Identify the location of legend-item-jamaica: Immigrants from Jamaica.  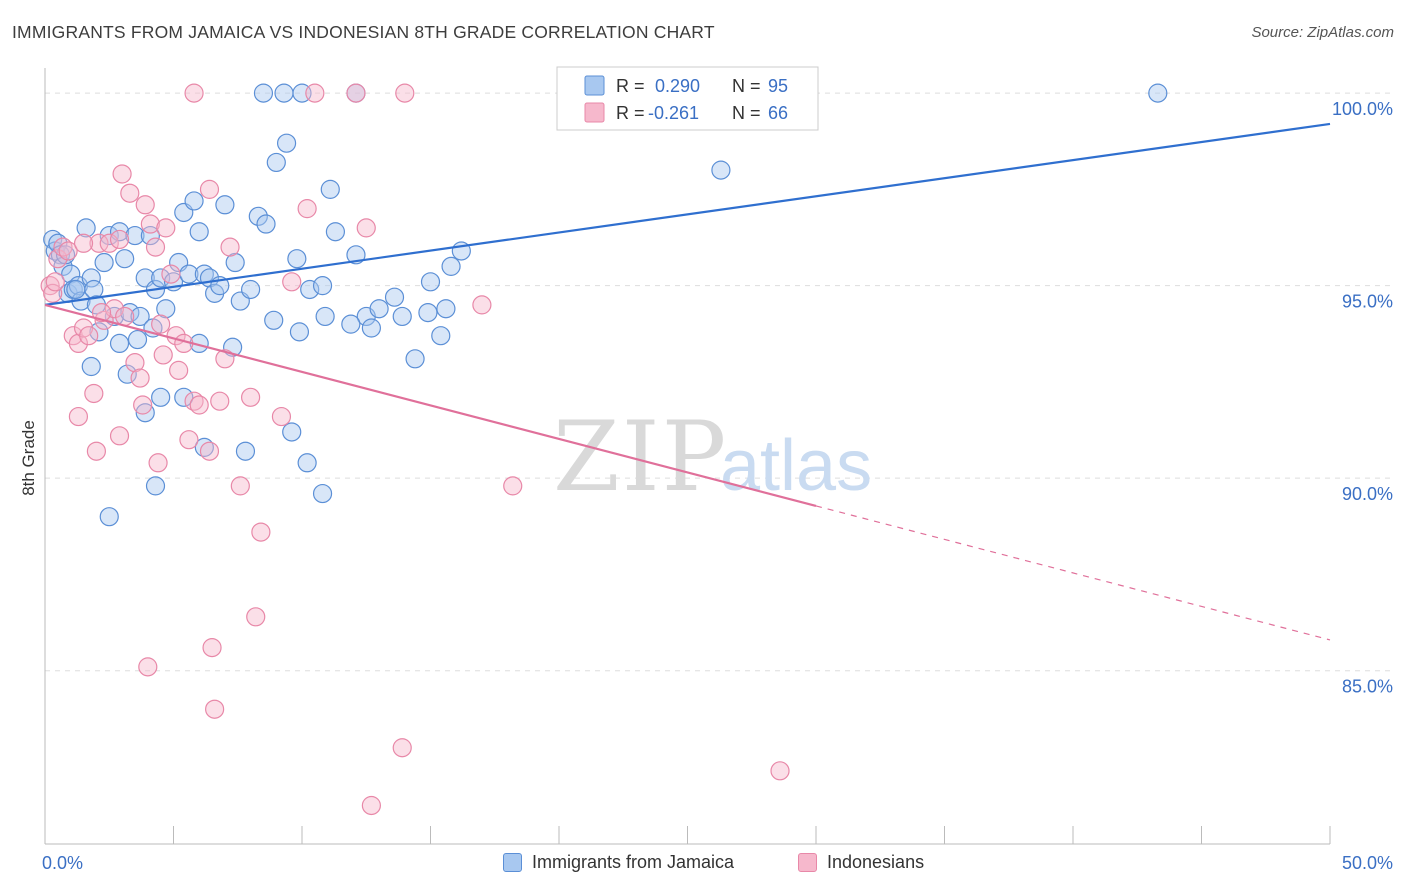
(618, 862).